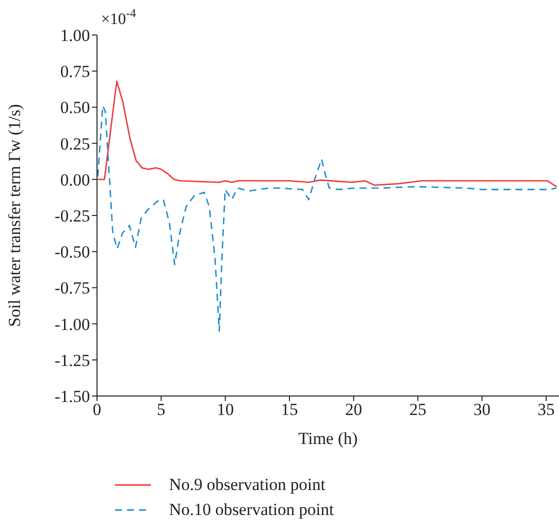 This screenshot has height=522, width=559. I want to click on x-tick-label: 35, so click(546, 410).